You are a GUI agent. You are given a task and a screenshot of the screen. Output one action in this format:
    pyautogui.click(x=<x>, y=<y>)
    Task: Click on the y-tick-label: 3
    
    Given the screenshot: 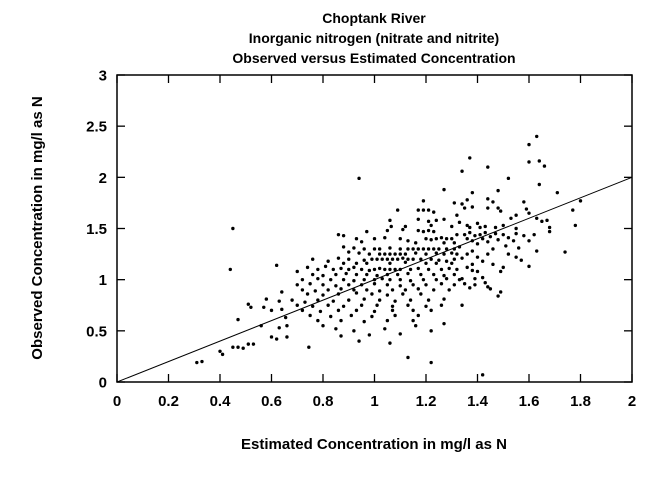 What is the action you would take?
    pyautogui.click(x=103, y=76)
    